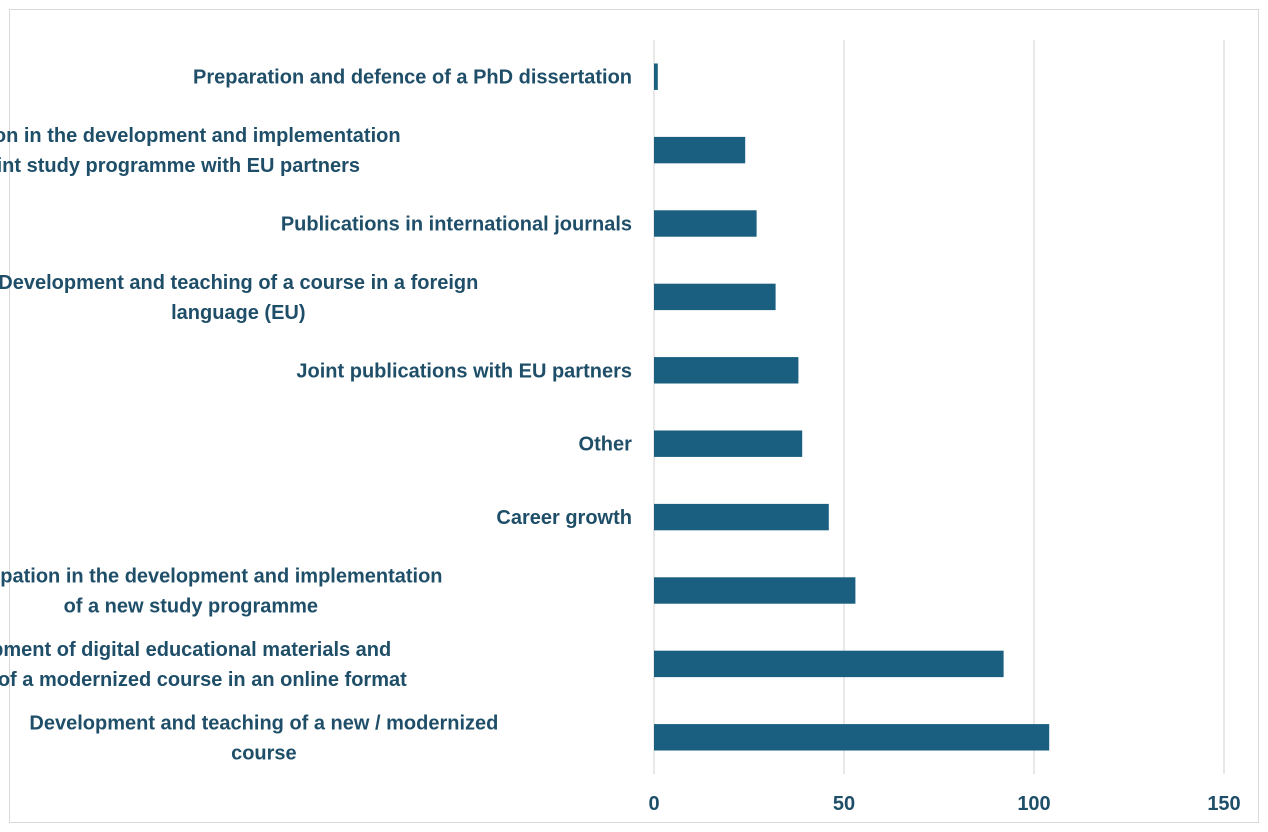 The width and height of the screenshot is (1268, 832). What do you see at coordinates (191, 607) in the screenshot?
I see `category-label-line: of a new study programme` at bounding box center [191, 607].